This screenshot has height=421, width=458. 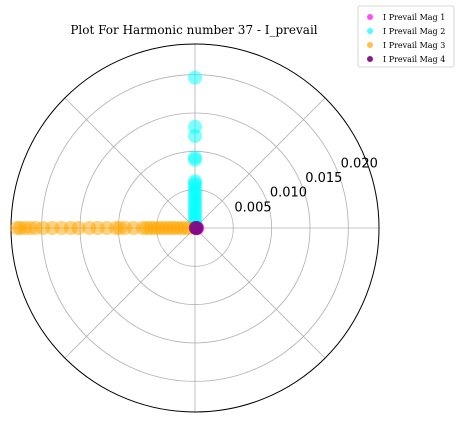 I want to click on legend-label-2: I Prevail Mag 2, so click(x=414, y=31).